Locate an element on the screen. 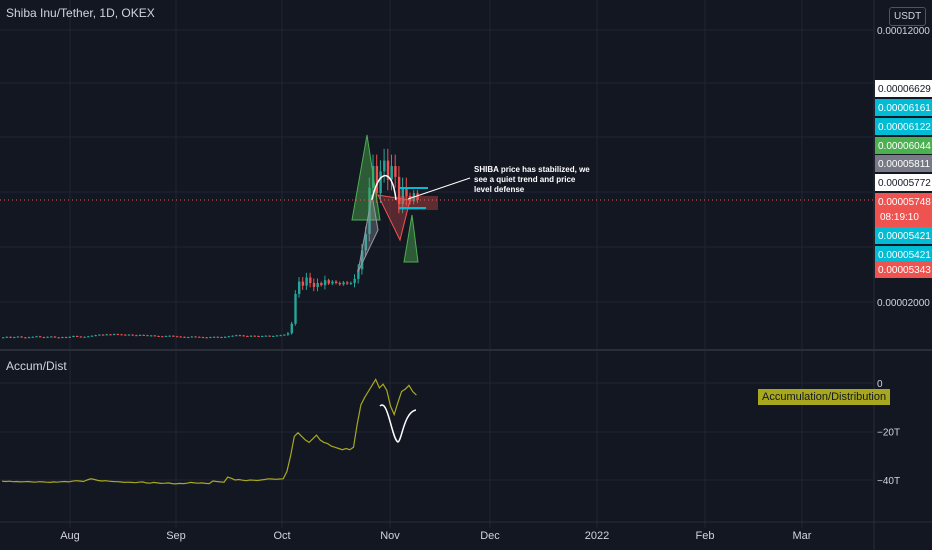 This screenshot has height=550, width=932. price-label-text: 0.00005343 is located at coordinates (904, 270).